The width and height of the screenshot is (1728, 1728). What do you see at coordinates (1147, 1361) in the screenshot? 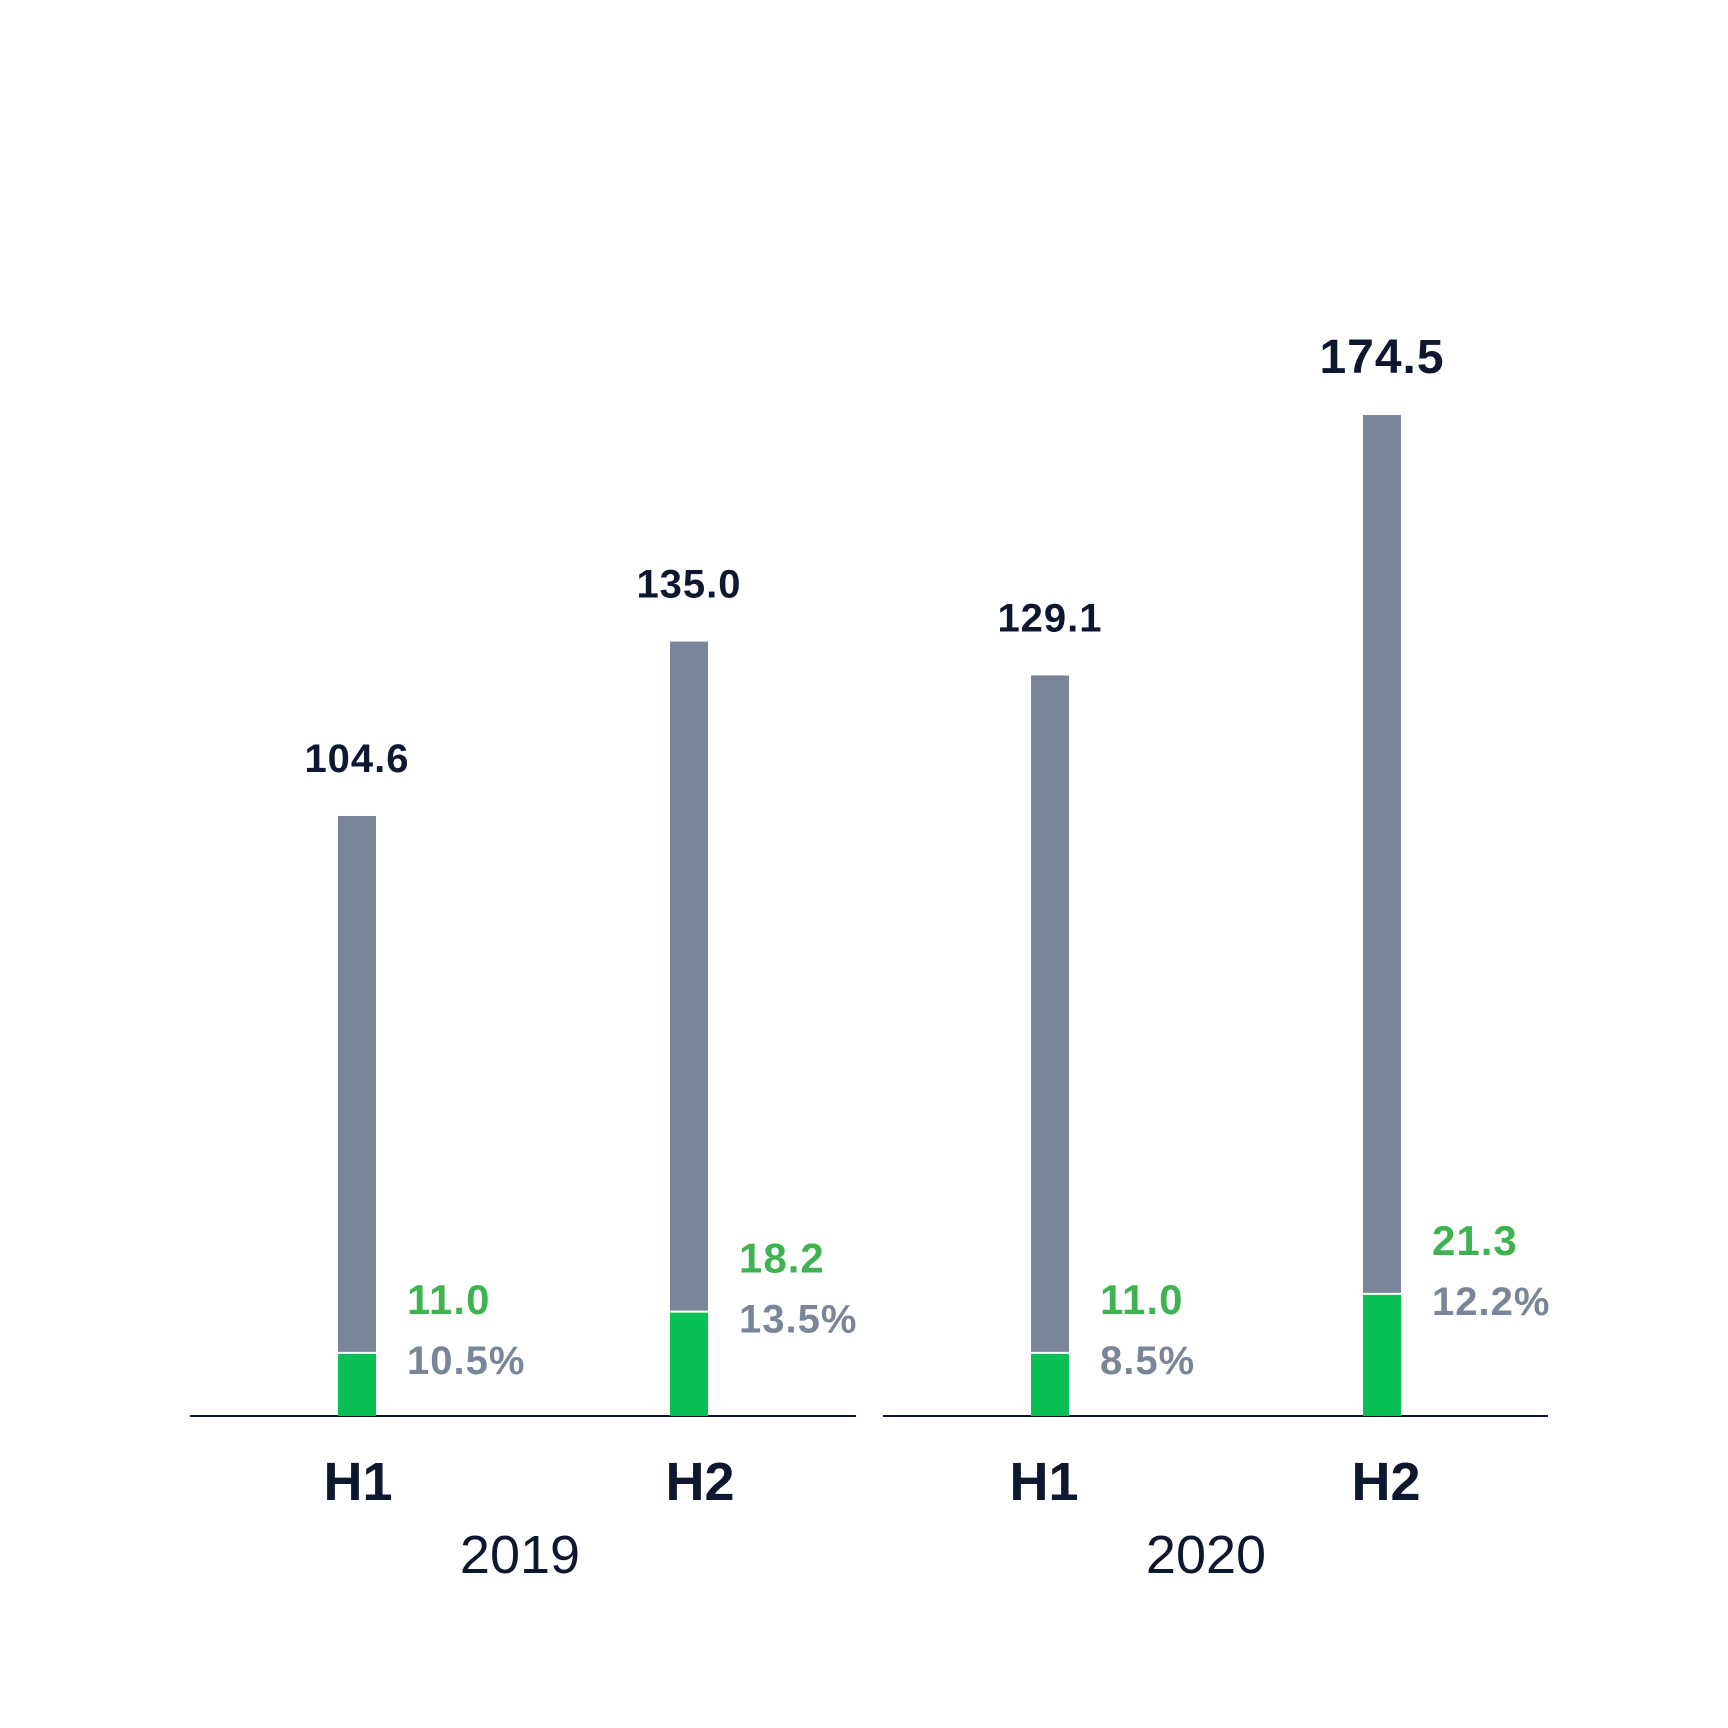
I see `part-percent-label-2020-h1: 8.5%` at bounding box center [1147, 1361].